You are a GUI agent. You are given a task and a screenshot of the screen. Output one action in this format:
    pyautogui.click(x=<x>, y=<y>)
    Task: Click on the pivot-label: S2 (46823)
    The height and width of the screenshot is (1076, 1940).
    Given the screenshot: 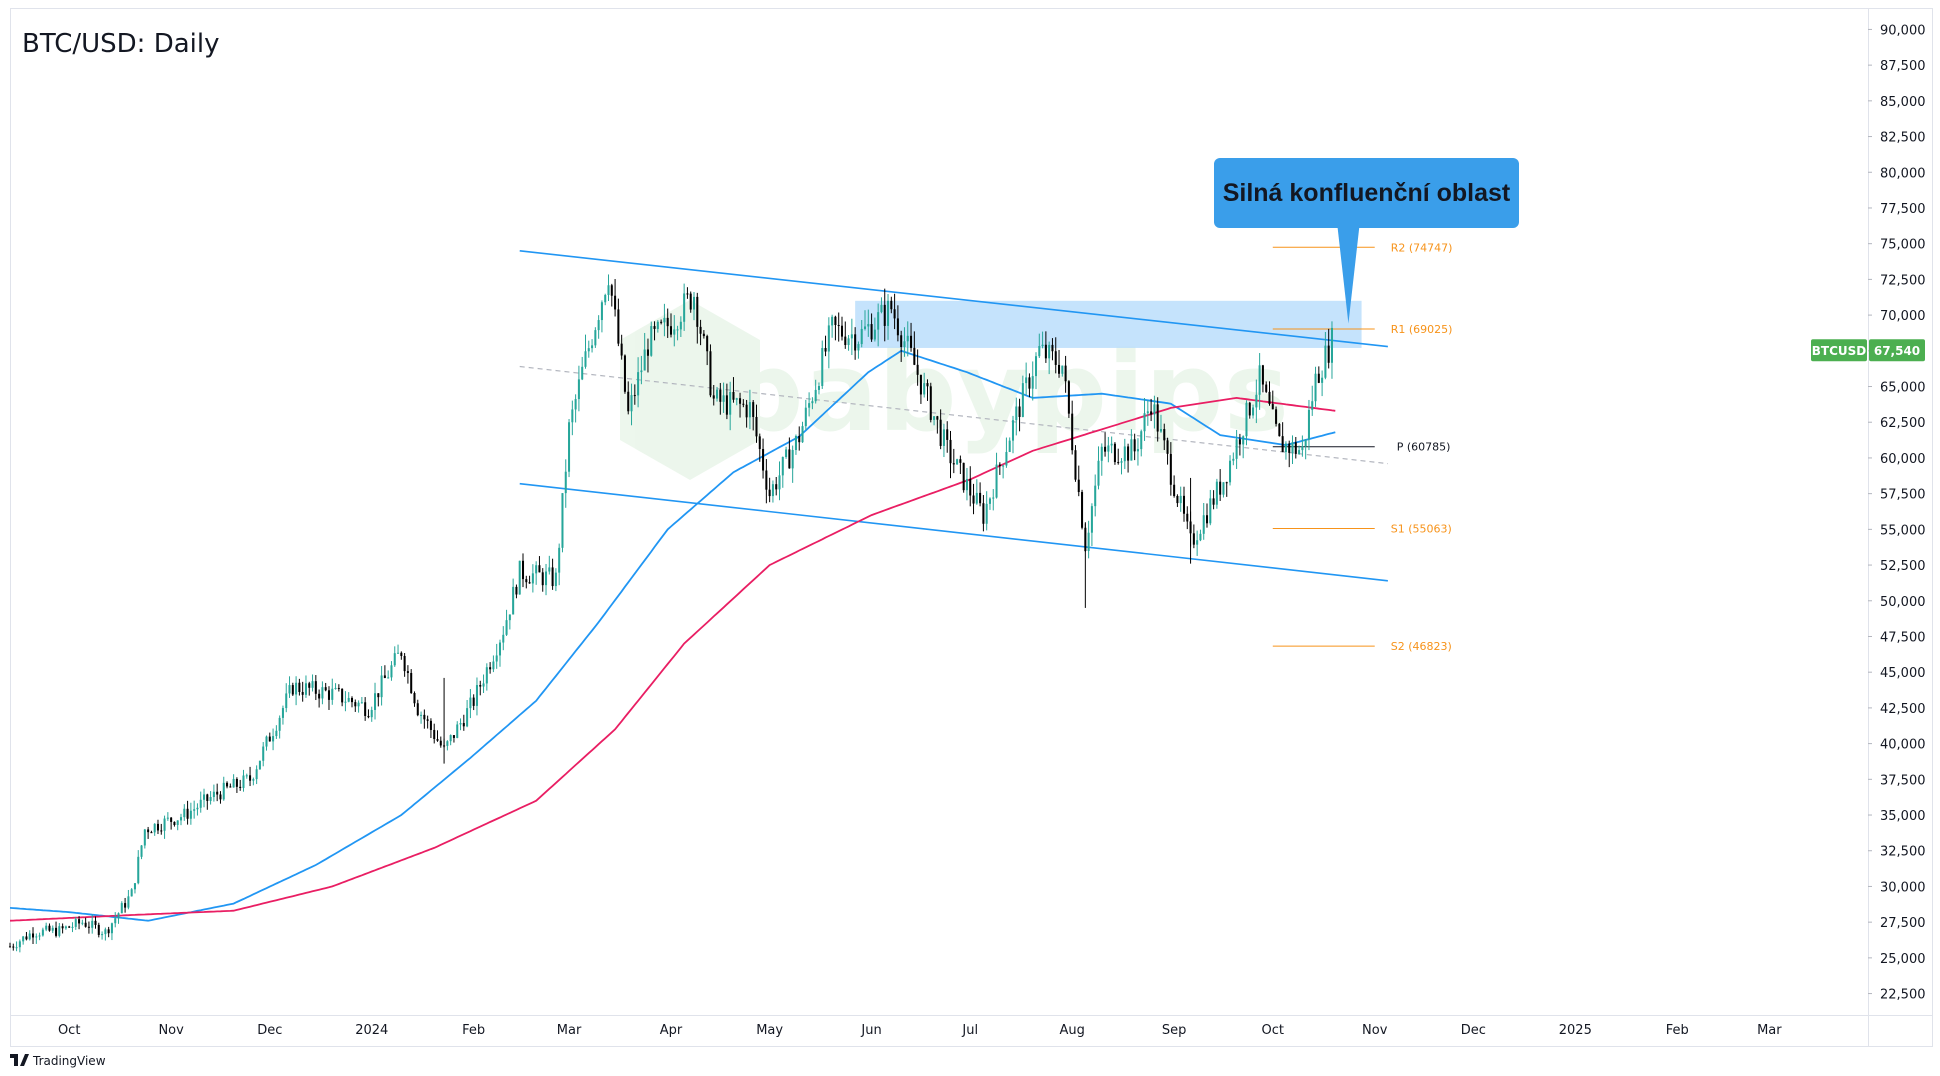 What is the action you would take?
    pyautogui.click(x=1421, y=646)
    